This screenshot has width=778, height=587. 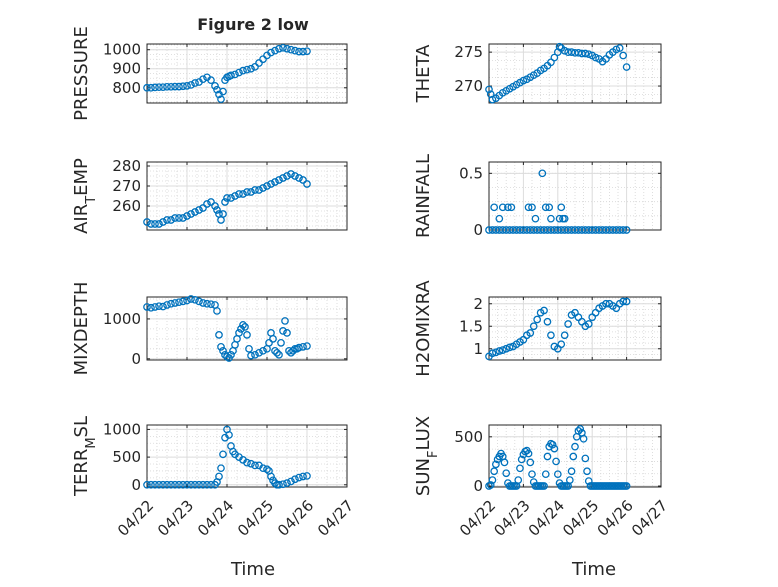 What do you see at coordinates (295, 518) in the screenshot?
I see `x-tick-label: 04/26` at bounding box center [295, 518].